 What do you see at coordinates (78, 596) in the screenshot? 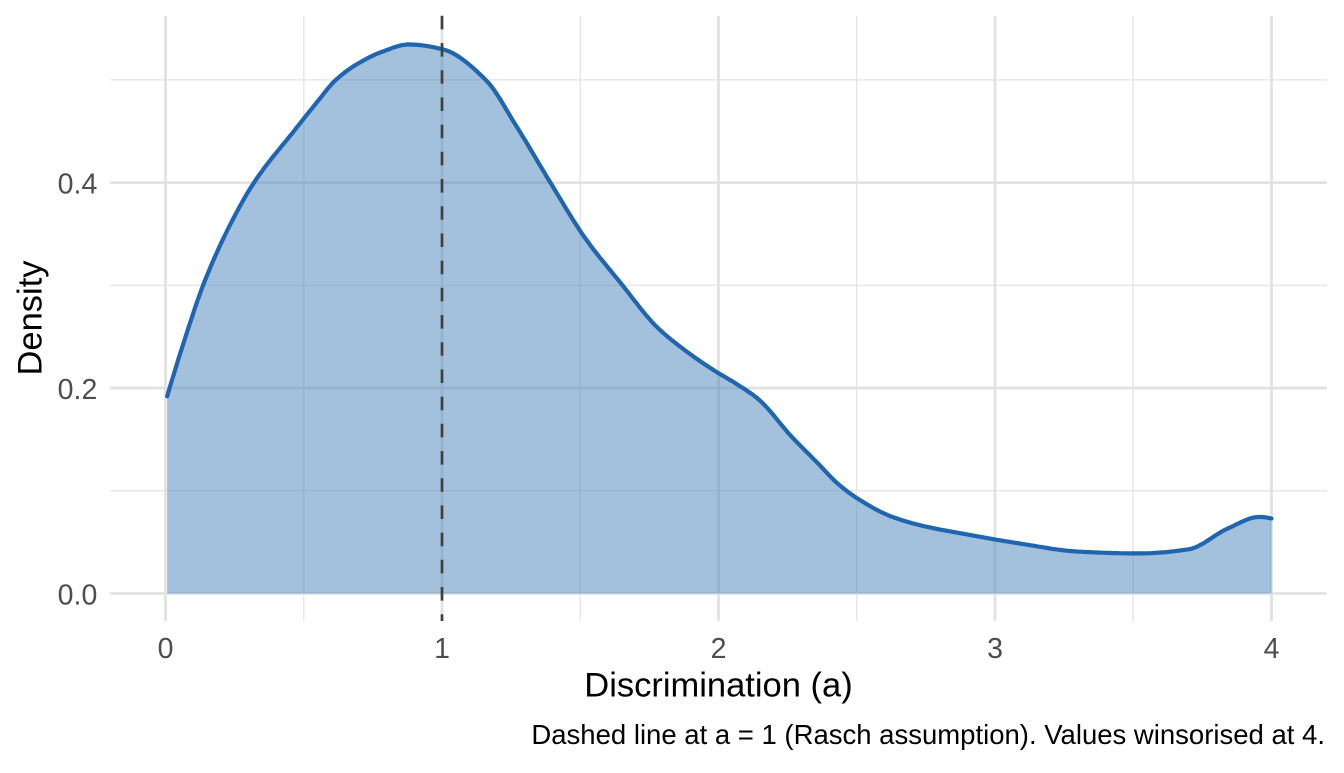
I see `svg-text: 0.0` at bounding box center [78, 596].